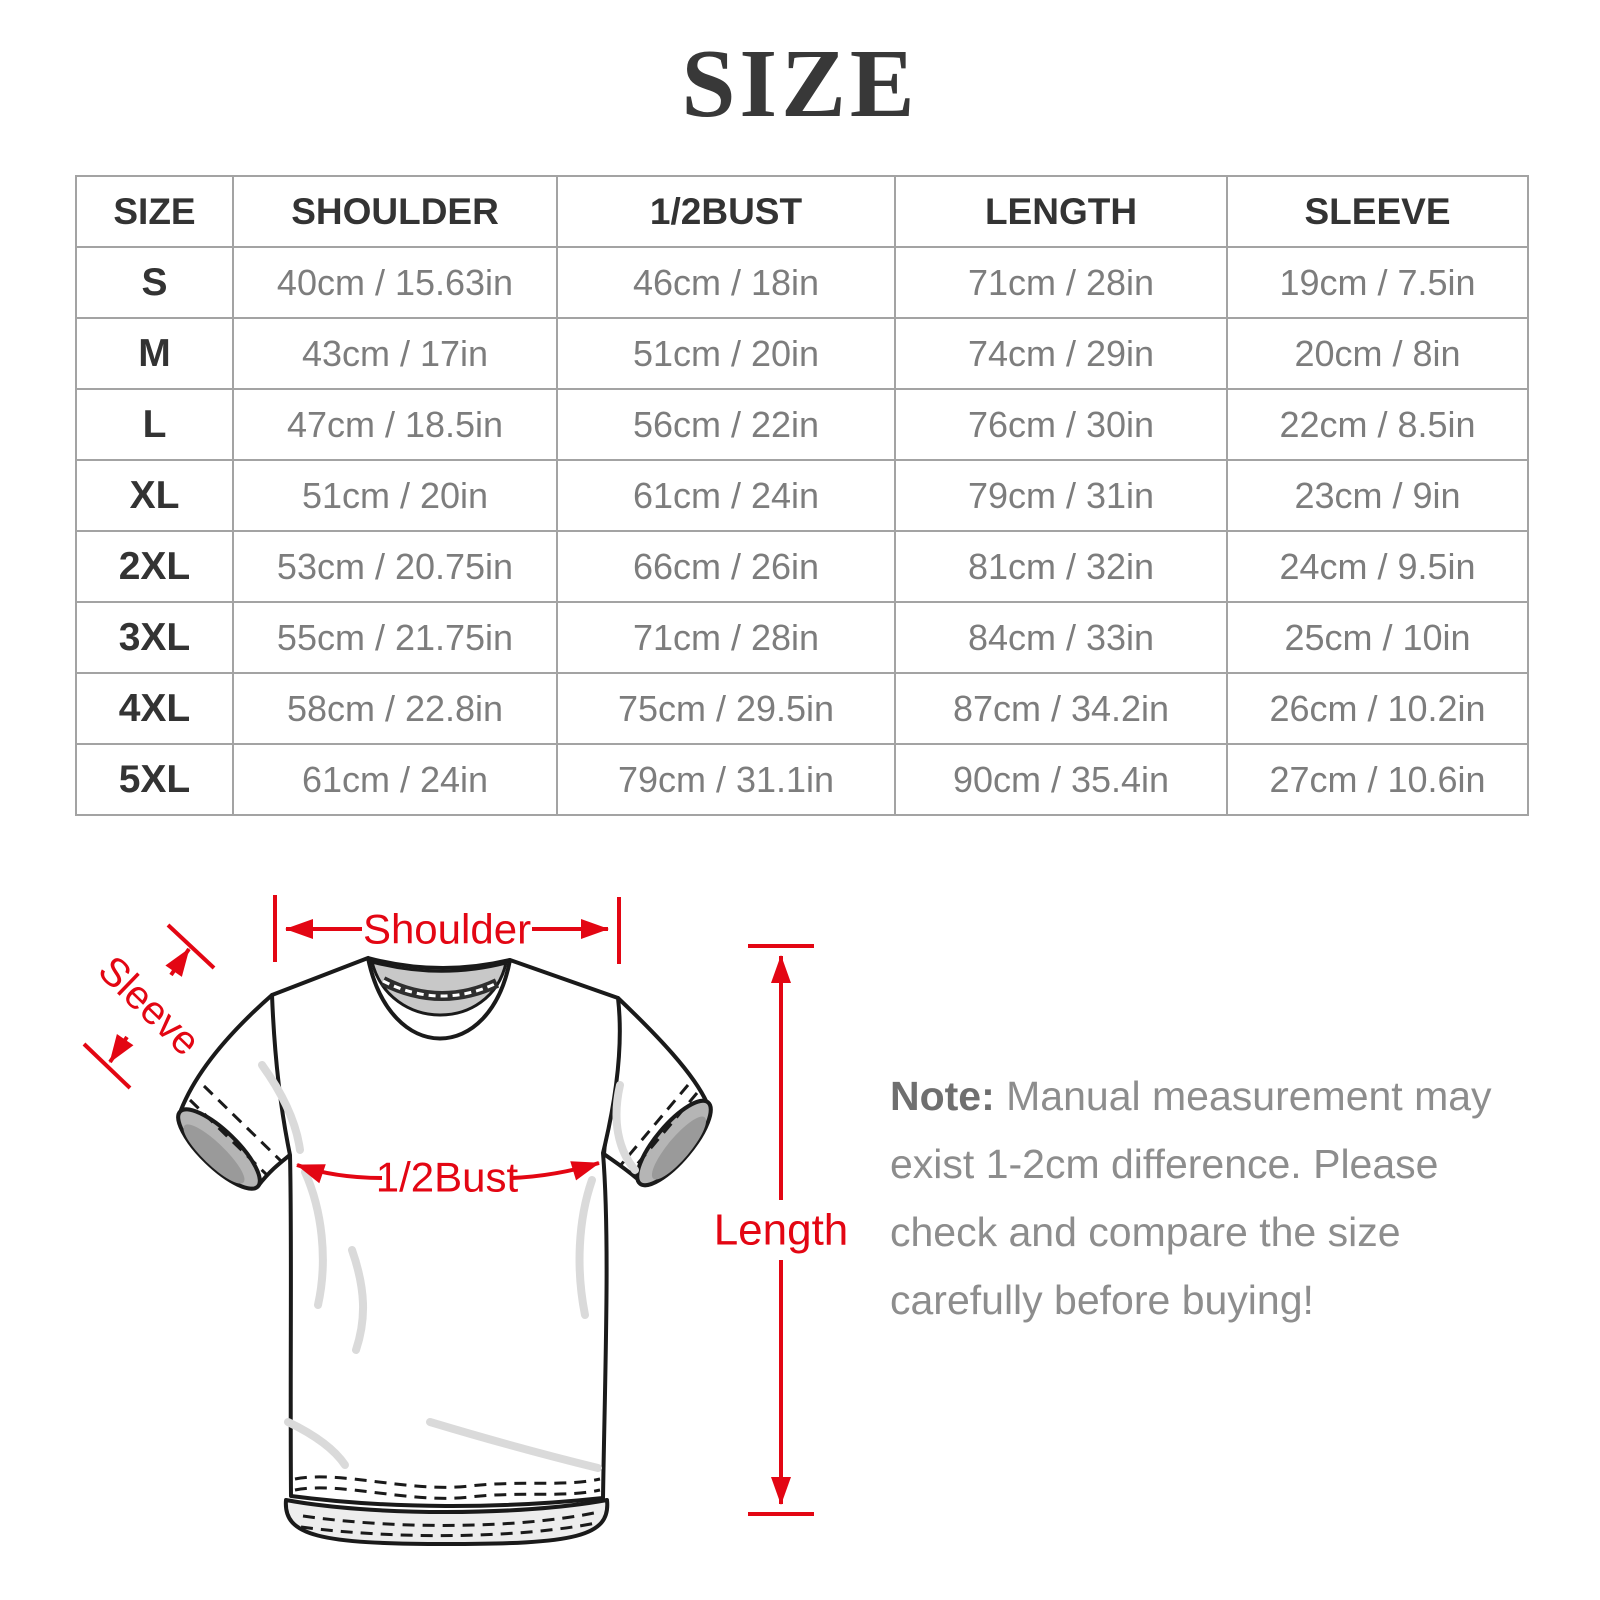 The height and width of the screenshot is (1600, 1600). I want to click on note-line: exist 1-2cm difference. Please, so click(1164, 1164).